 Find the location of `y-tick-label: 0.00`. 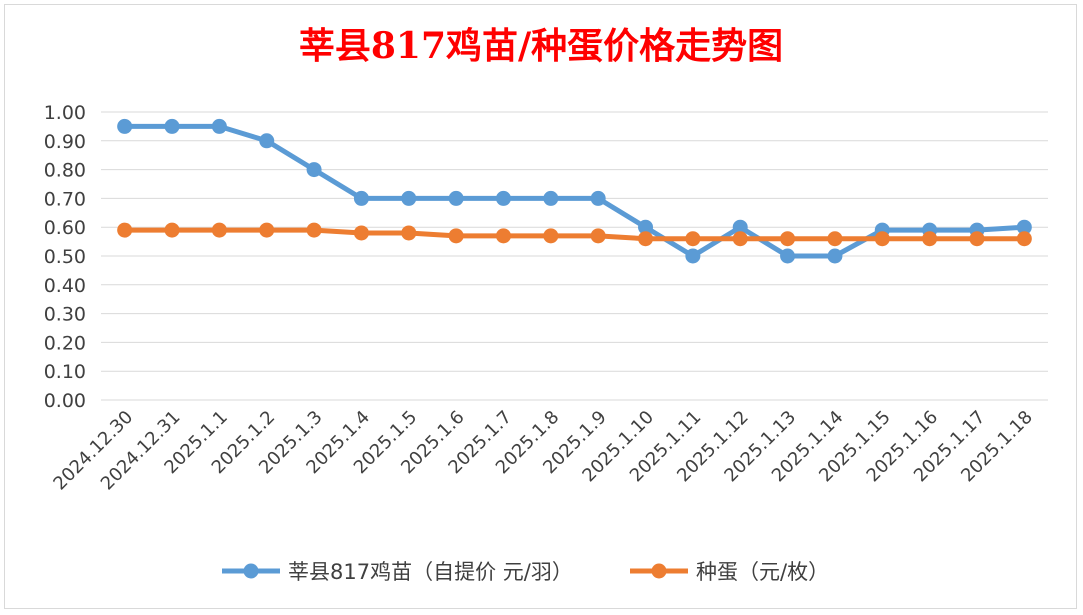

y-tick-label: 0.00 is located at coordinates (65, 401).